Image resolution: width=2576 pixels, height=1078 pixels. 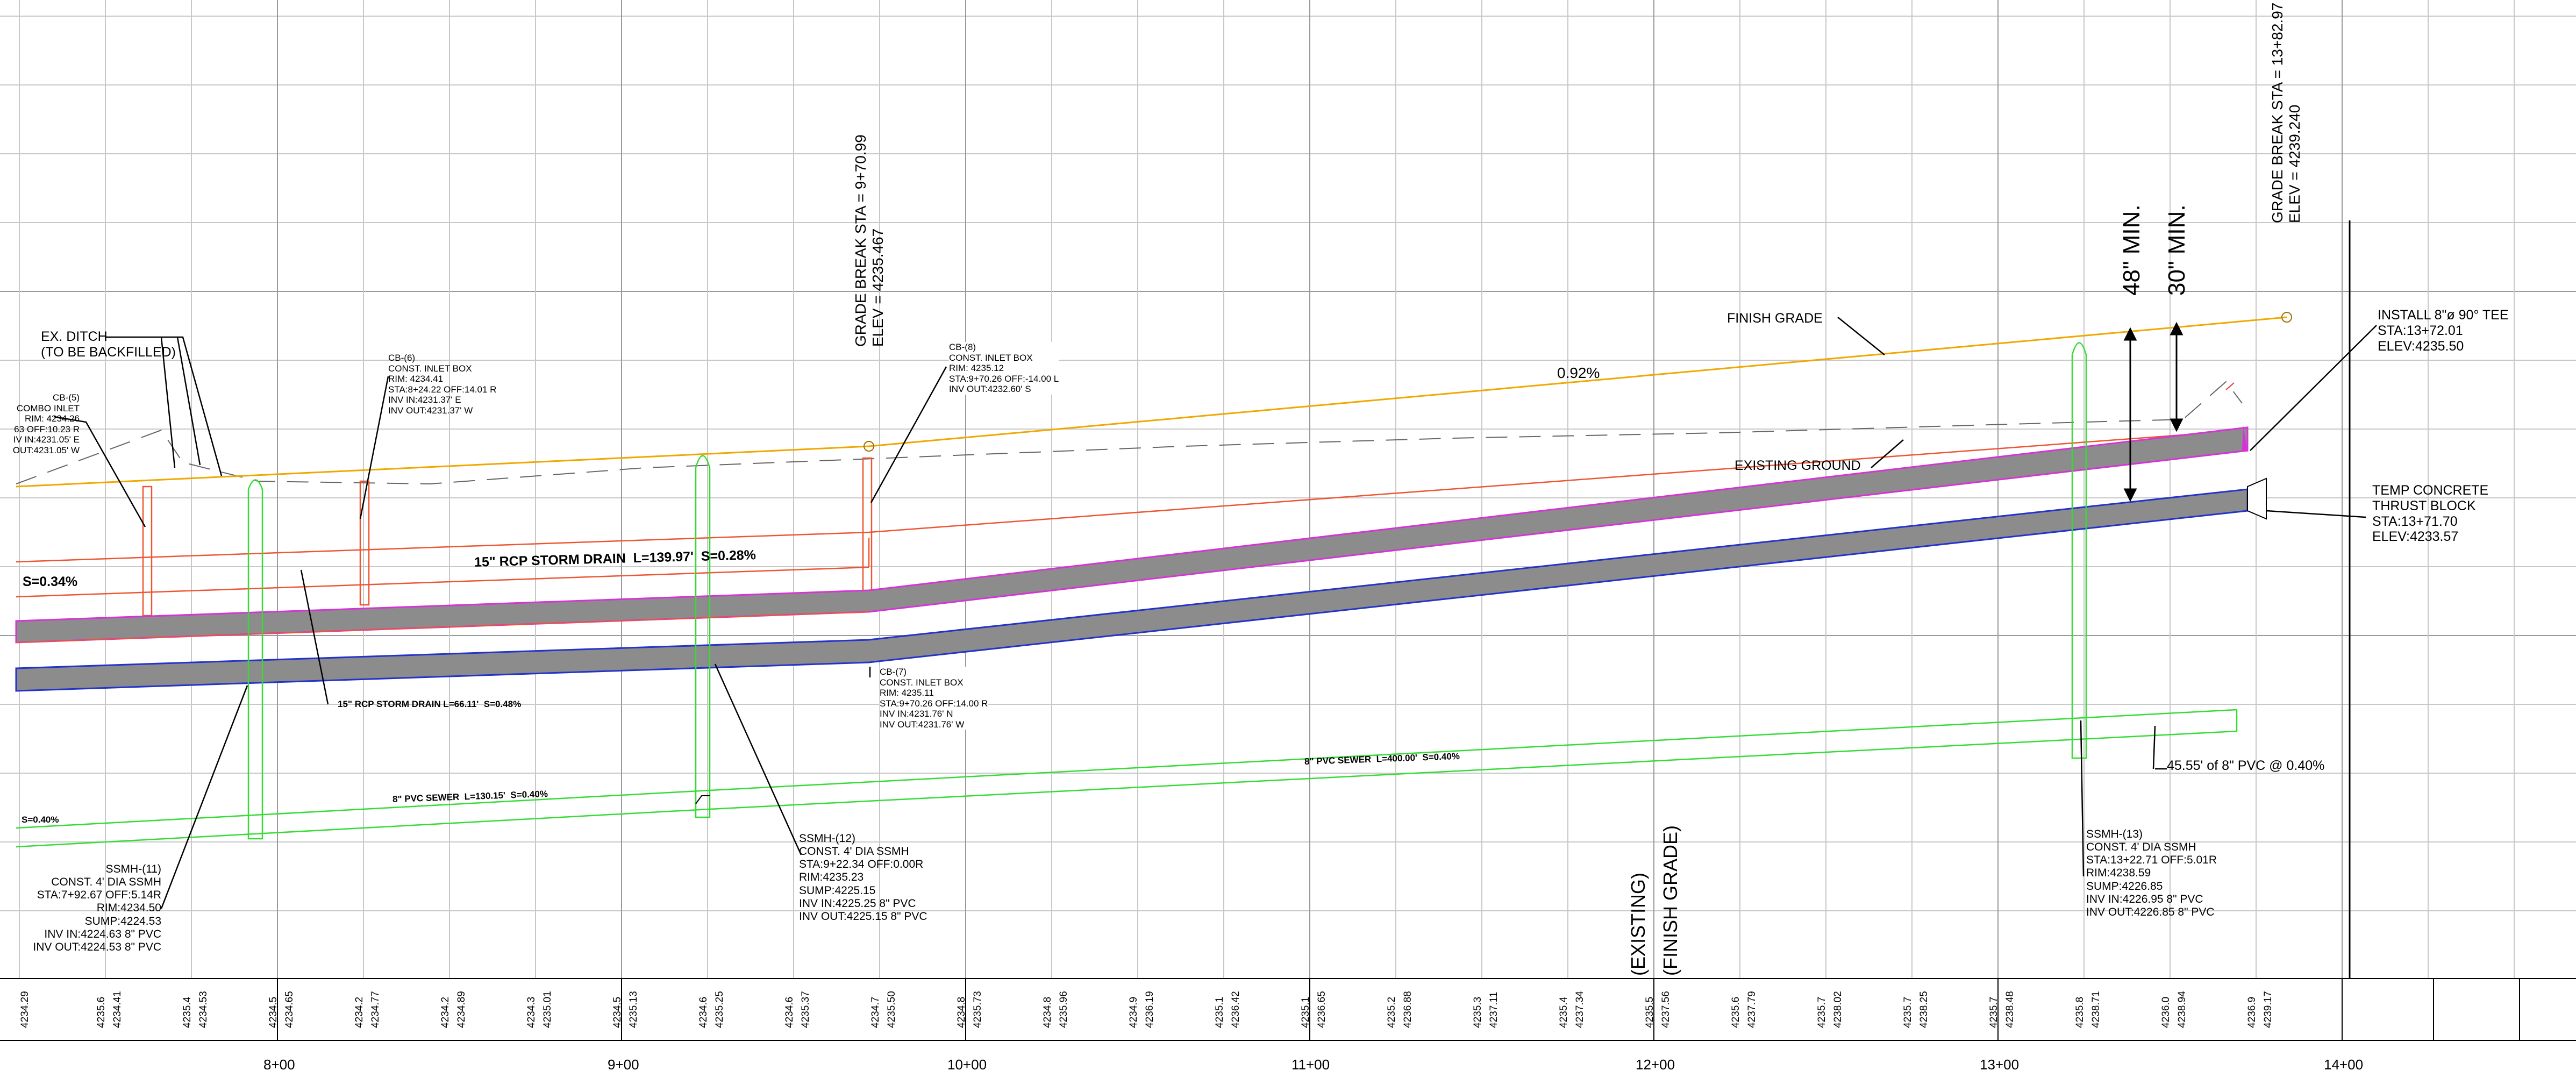 What do you see at coordinates (1752, 1009) in the screenshot?
I see `elev-tick: 4237.79` at bounding box center [1752, 1009].